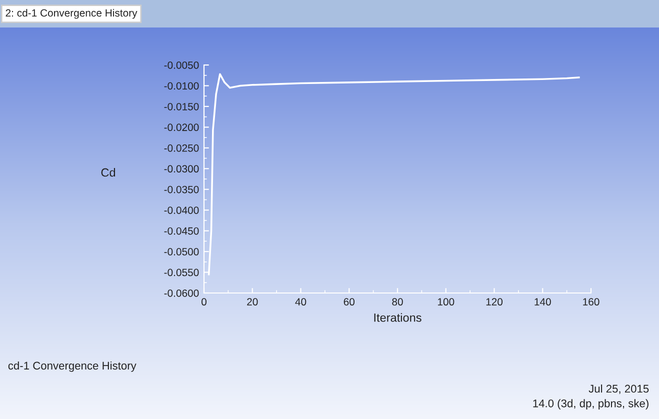 The image size is (659, 419). Describe the element at coordinates (349, 302) in the screenshot. I see `x-tick-label: 60` at that location.